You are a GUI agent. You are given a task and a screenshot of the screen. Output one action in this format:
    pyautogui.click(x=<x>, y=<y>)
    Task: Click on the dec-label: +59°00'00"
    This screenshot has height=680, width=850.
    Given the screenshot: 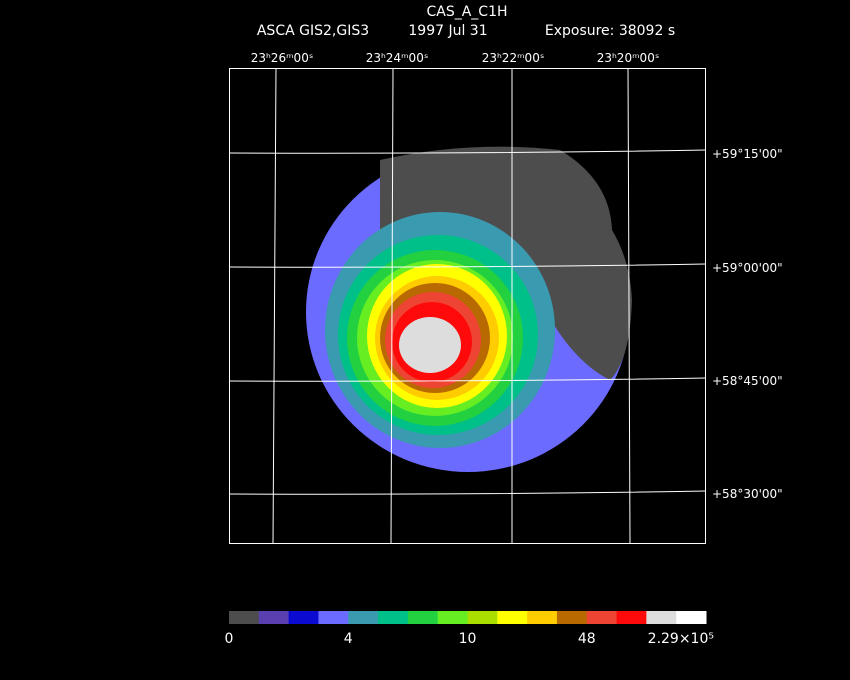 What is the action you would take?
    pyautogui.click(x=747, y=268)
    